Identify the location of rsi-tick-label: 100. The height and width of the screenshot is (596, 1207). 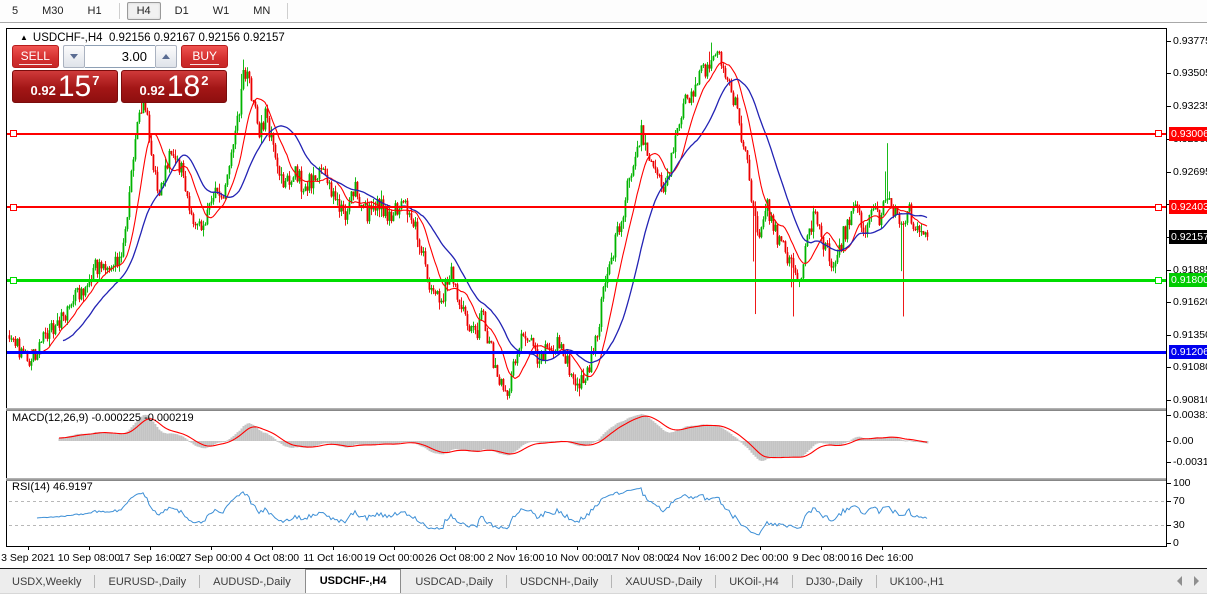
(1182, 483).